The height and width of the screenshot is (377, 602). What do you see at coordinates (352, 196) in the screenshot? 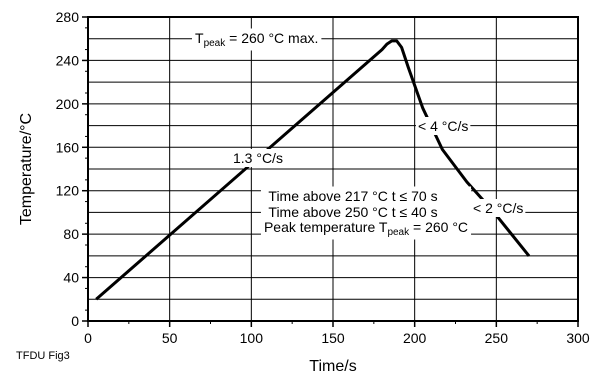
I see `info-line-217: Time above 217 °C t ≤ 70 s` at bounding box center [352, 196].